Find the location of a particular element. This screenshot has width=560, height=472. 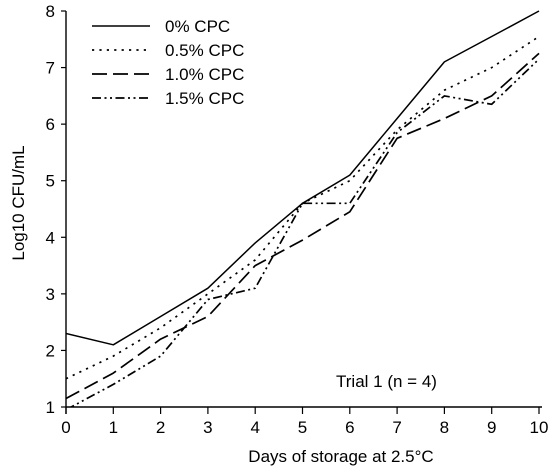

y-tick-label-2: 2 is located at coordinates (50, 350).